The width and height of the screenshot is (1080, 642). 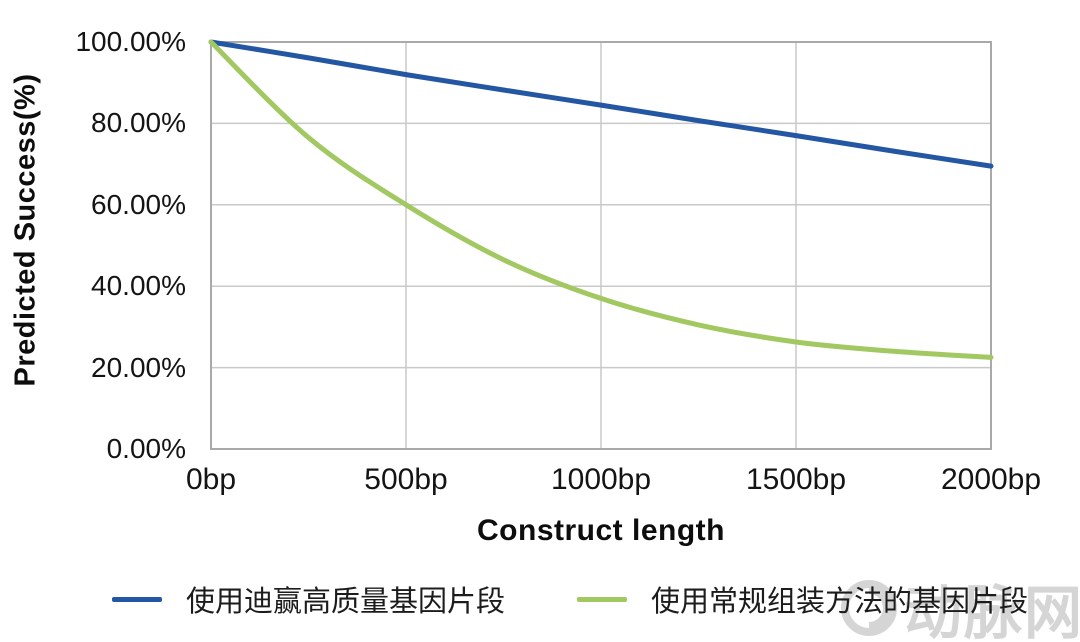 I want to click on legend: 使用迪赢高质量基因片段 使用常规组装方法的基因片段, so click(x=570, y=599).